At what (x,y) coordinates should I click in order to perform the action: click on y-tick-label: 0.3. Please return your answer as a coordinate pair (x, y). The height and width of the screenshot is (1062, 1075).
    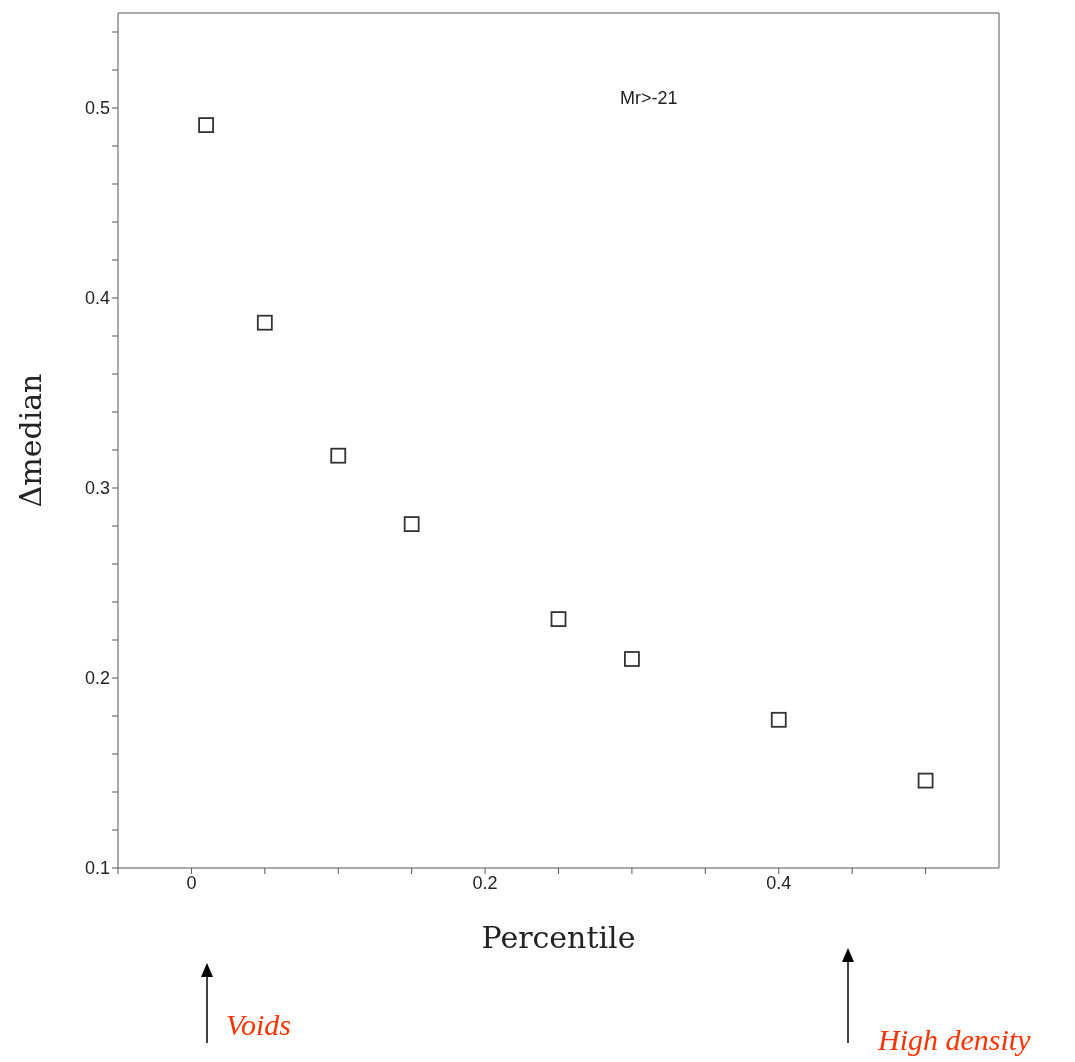
    Looking at the image, I should click on (97, 488).